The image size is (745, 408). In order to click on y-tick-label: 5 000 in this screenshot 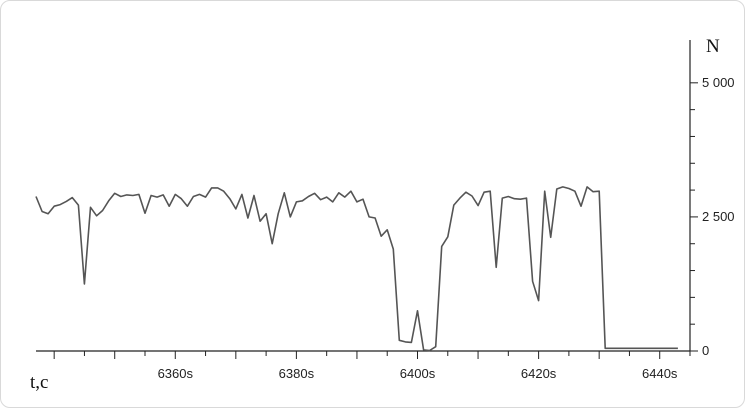, I will do `click(718, 82)`.